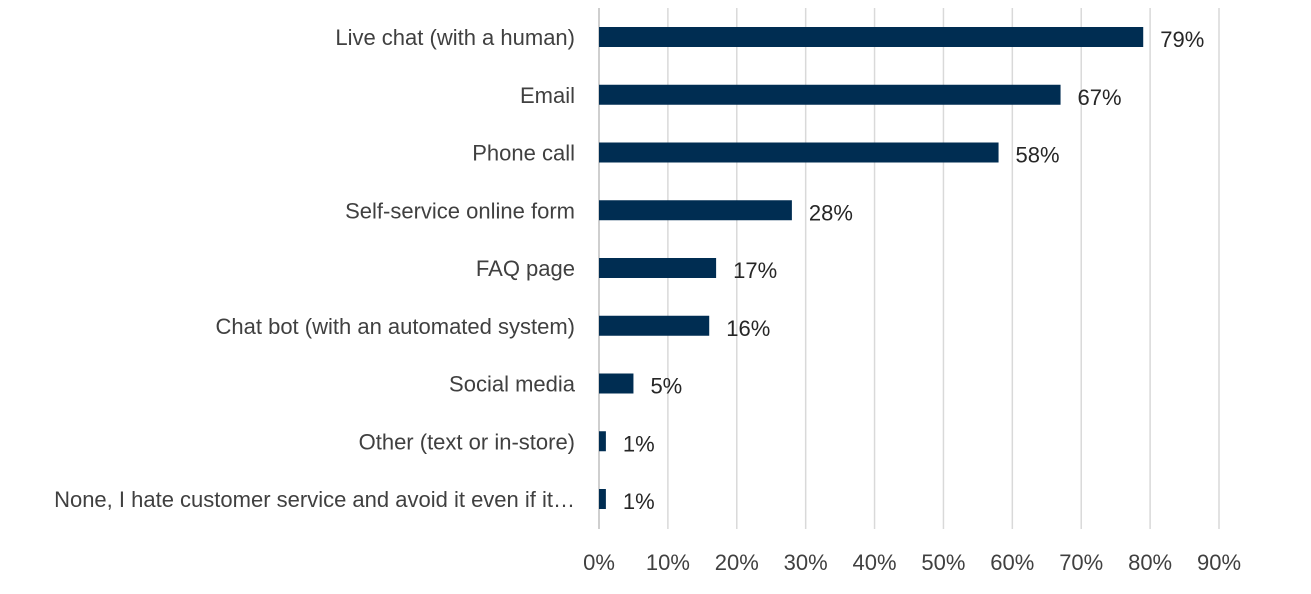 This screenshot has height=594, width=1311. What do you see at coordinates (1081, 562) in the screenshot?
I see `x-tick-label: 70%` at bounding box center [1081, 562].